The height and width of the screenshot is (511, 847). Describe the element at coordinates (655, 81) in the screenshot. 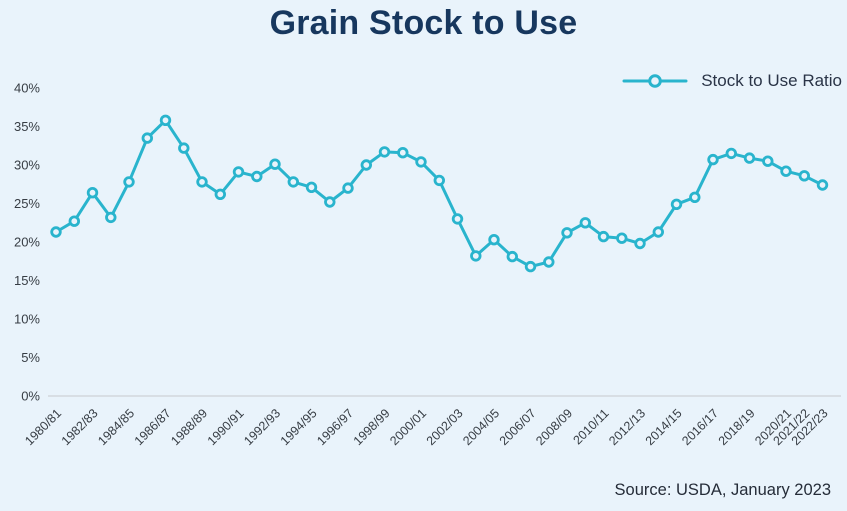

I see `legend-line-marker-icon` at that location.